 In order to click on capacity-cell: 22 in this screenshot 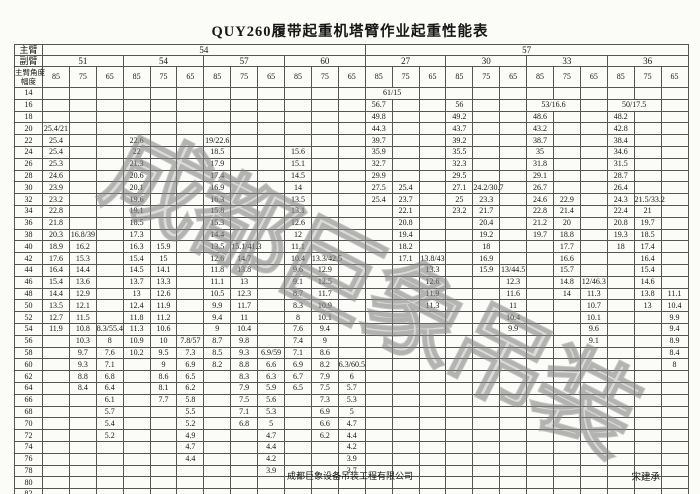, I will do `click(136, 152)`.